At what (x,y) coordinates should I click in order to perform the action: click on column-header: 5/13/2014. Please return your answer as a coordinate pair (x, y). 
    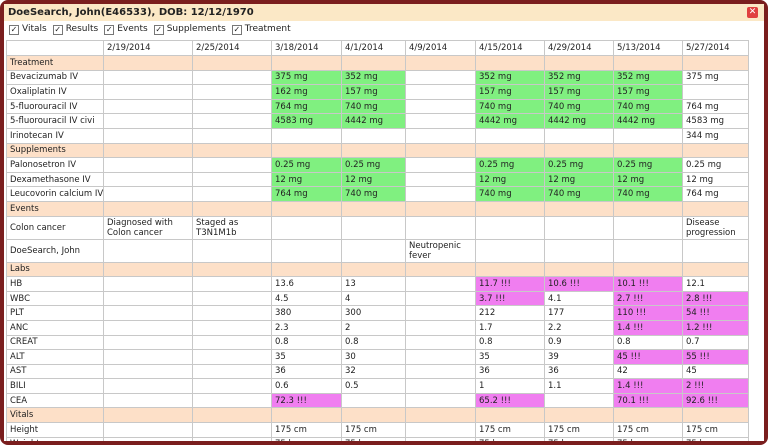
    Looking at the image, I should click on (648, 48).